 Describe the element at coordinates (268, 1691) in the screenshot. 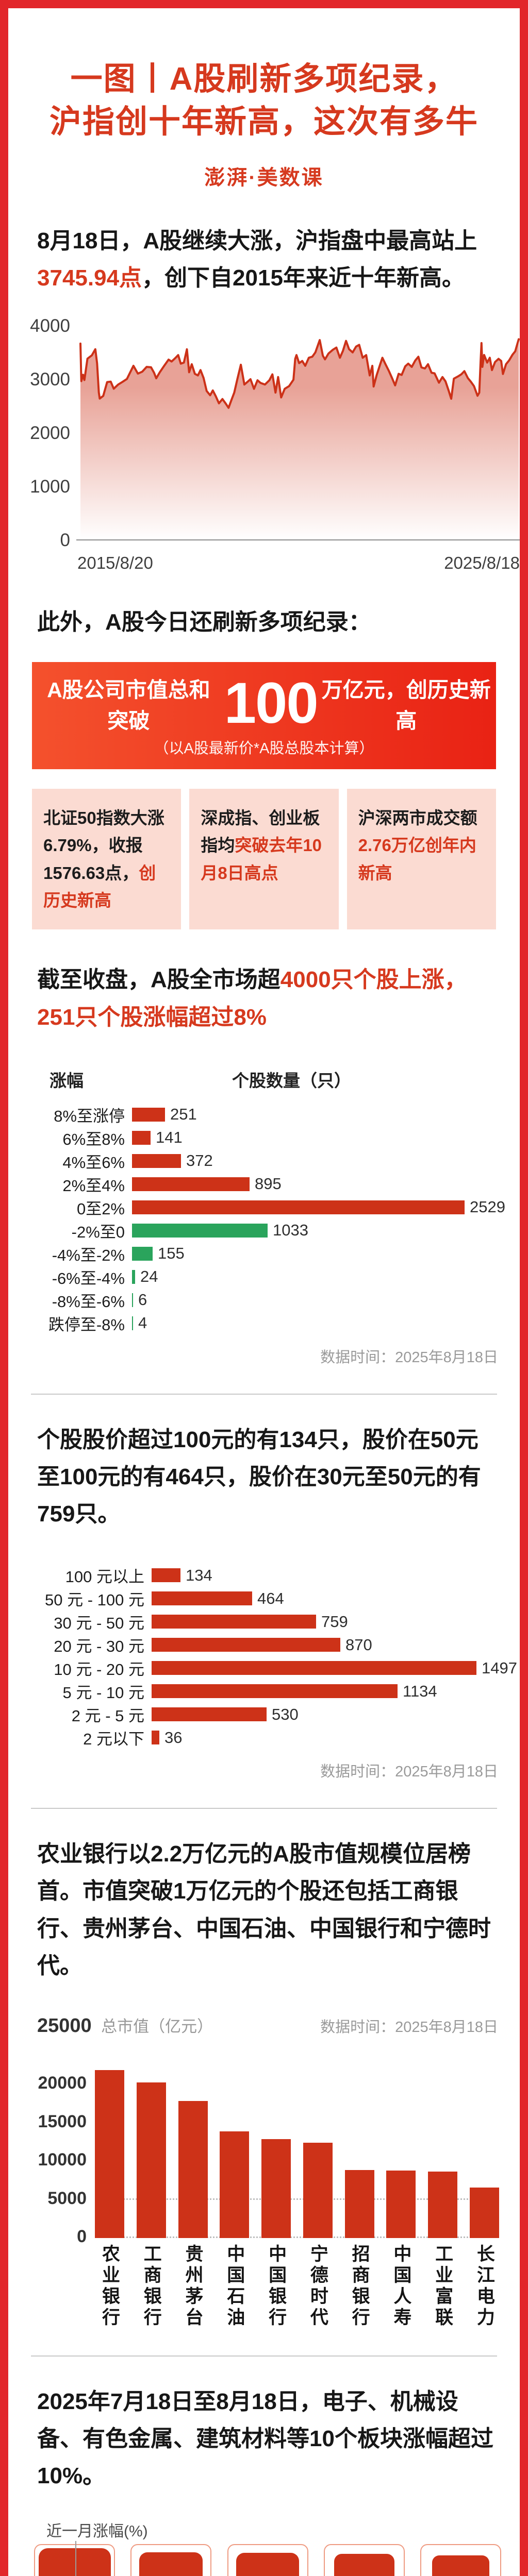

I see `bar-row: 5 元 - 10 元 1134` at that location.